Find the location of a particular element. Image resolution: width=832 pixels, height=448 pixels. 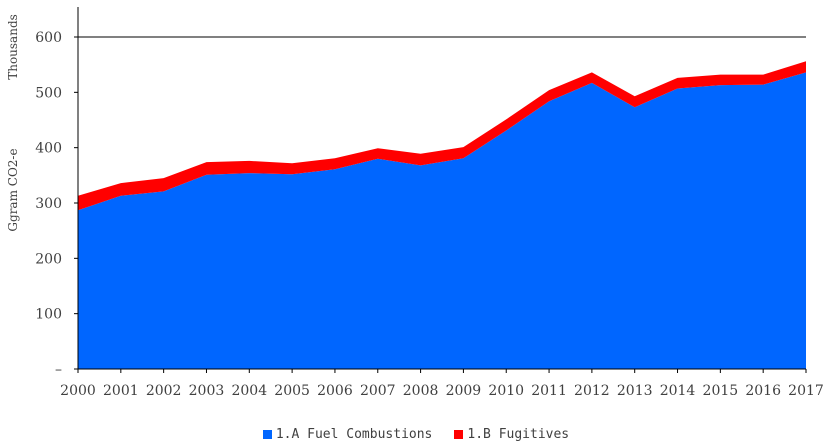

y-unit-label: Thousands is located at coordinates (13, 47).